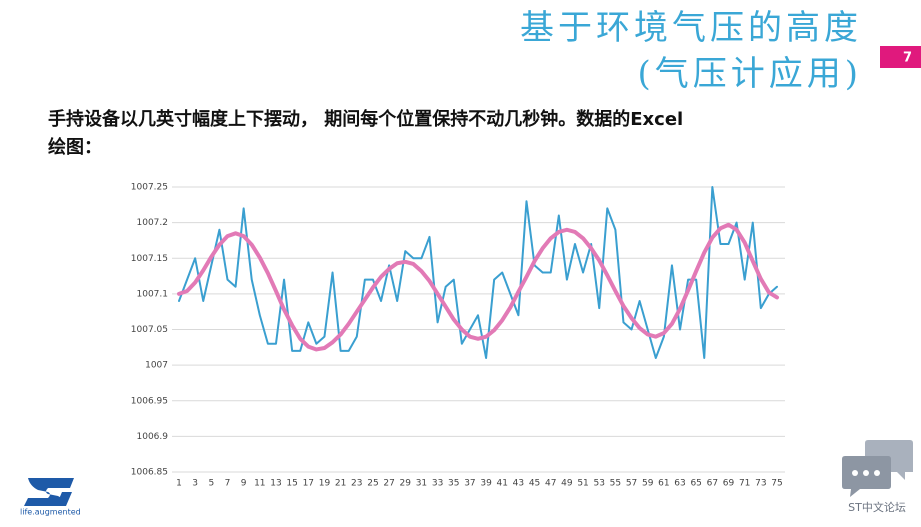 The width and height of the screenshot is (921, 527). I want to click on x-tick-label: 33, so click(437, 484).